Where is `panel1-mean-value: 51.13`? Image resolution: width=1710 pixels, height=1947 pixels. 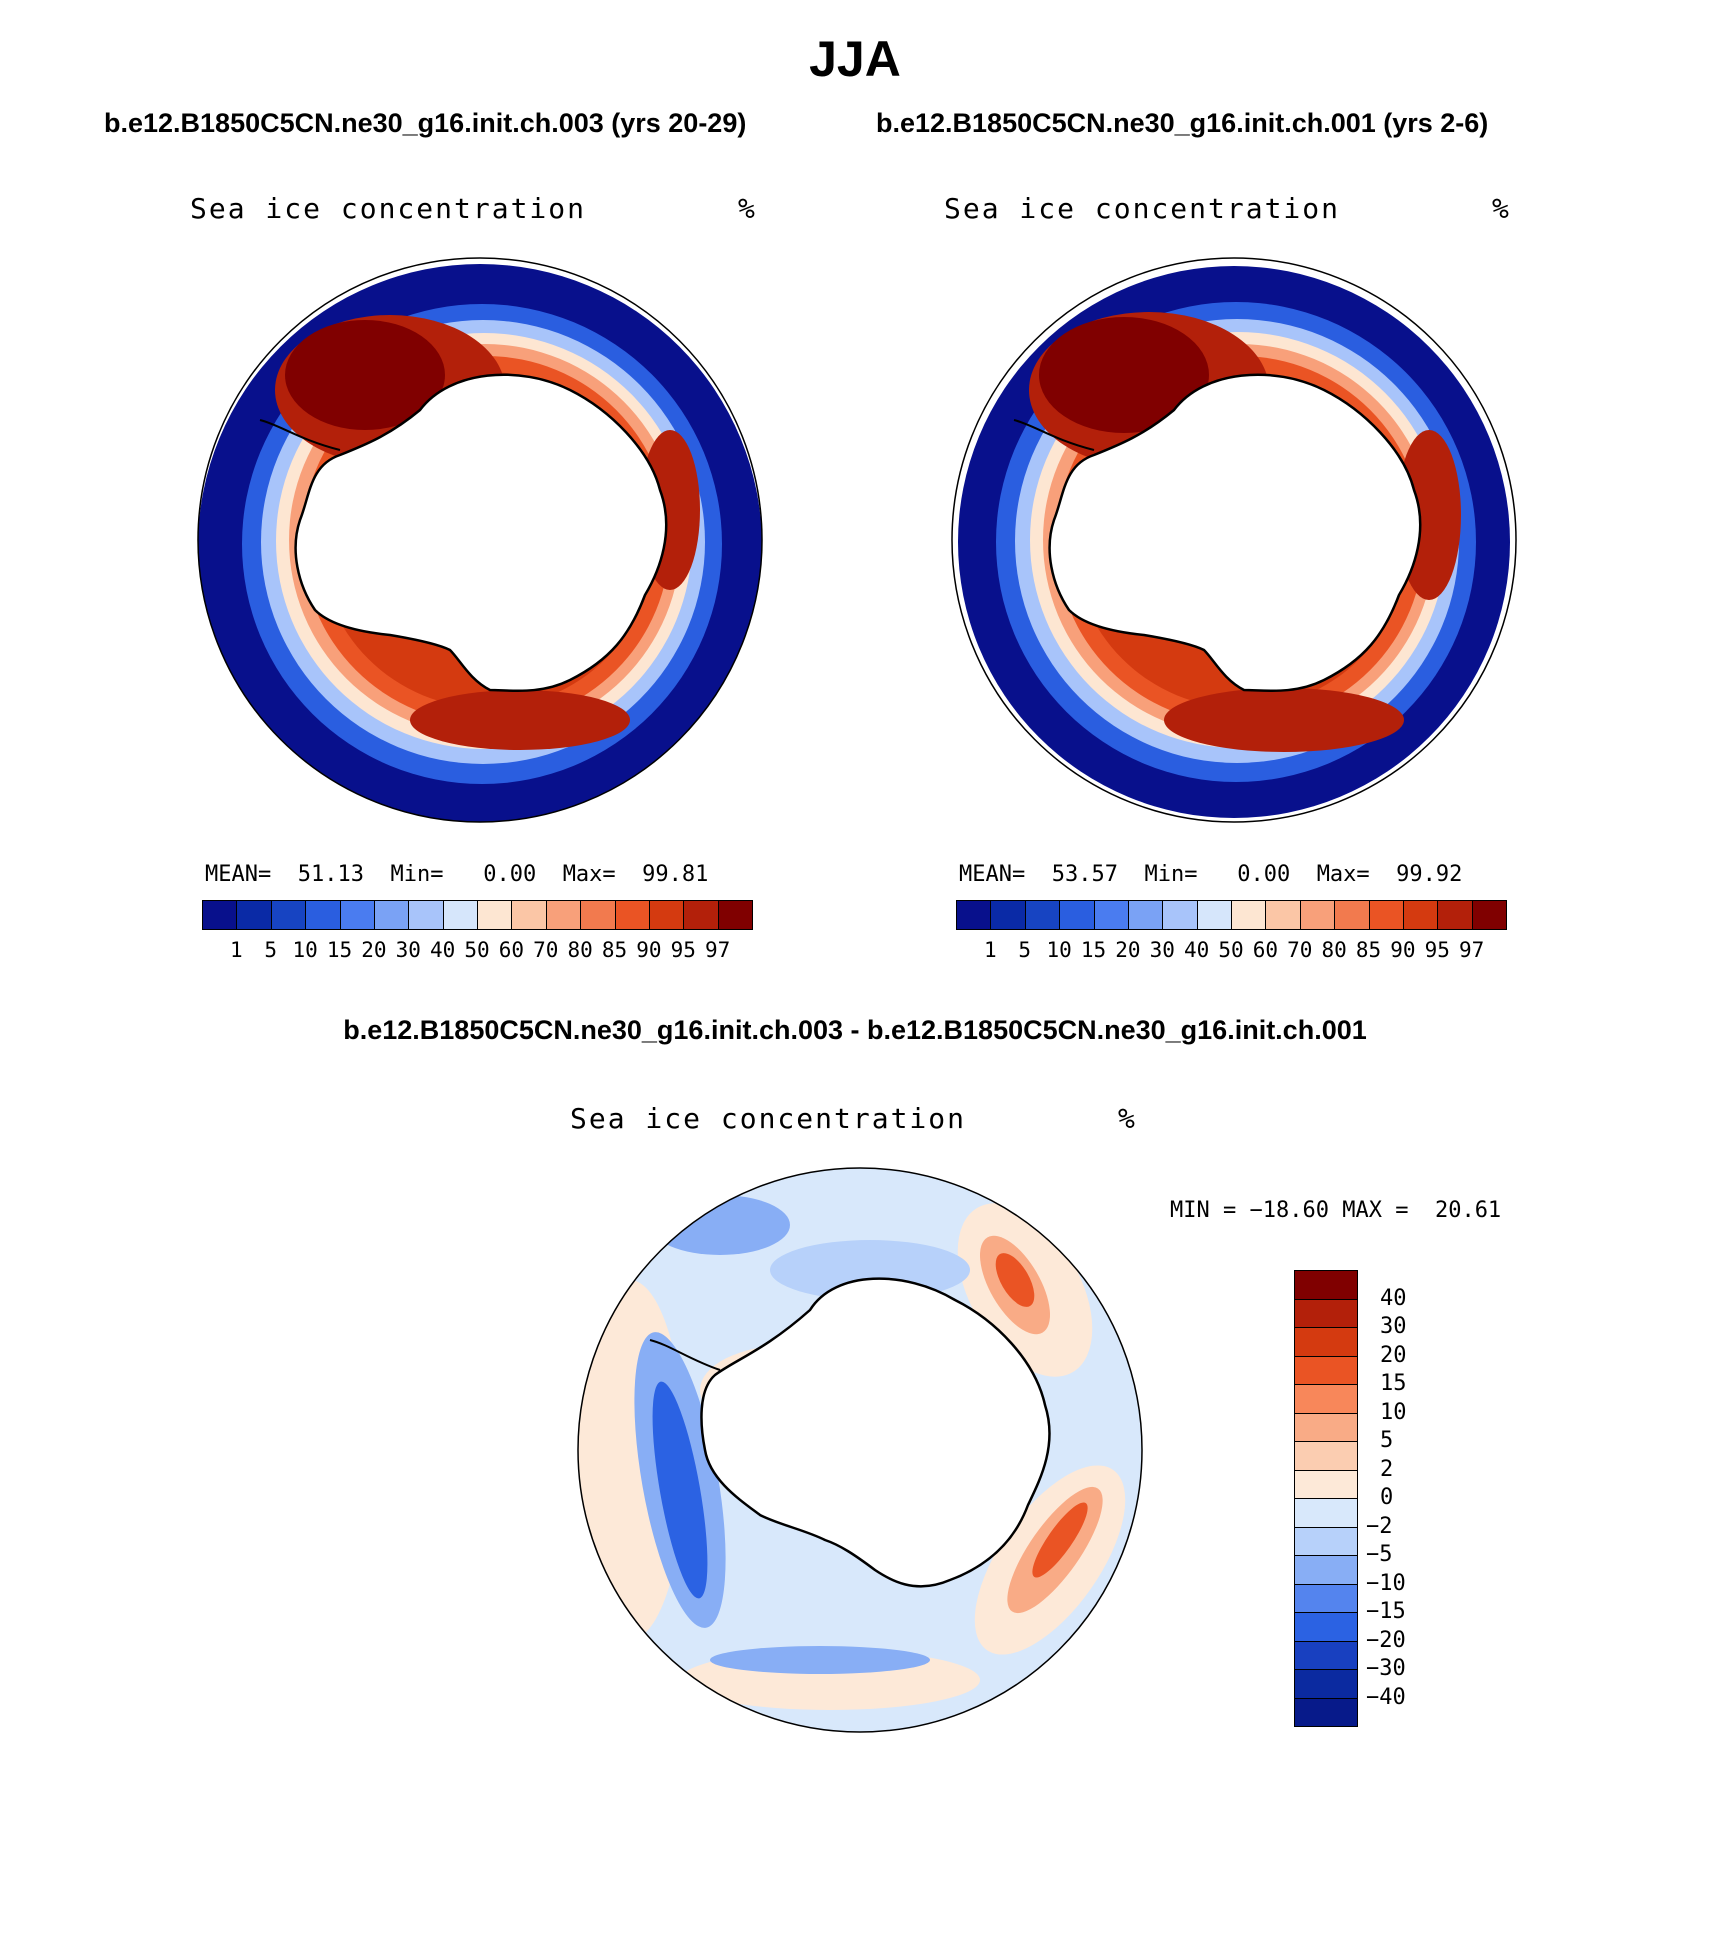
panel1-mean-value: 51.13 is located at coordinates (330, 874).